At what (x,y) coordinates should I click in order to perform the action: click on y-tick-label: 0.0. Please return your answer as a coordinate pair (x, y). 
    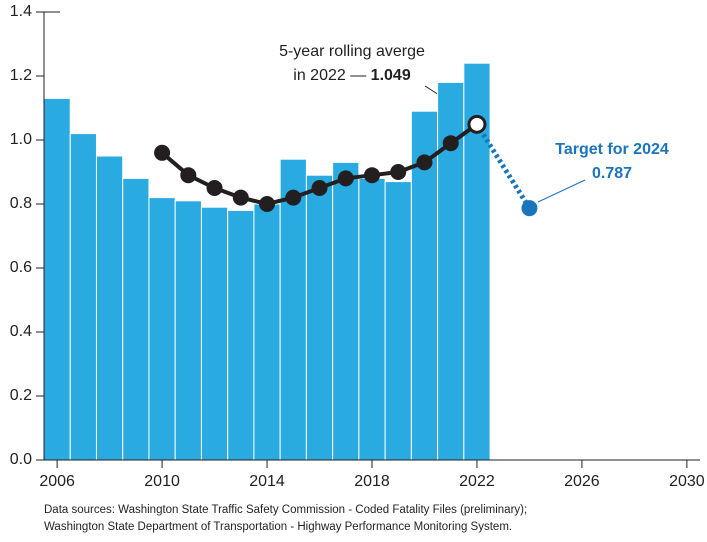
    Looking at the image, I should click on (21, 459).